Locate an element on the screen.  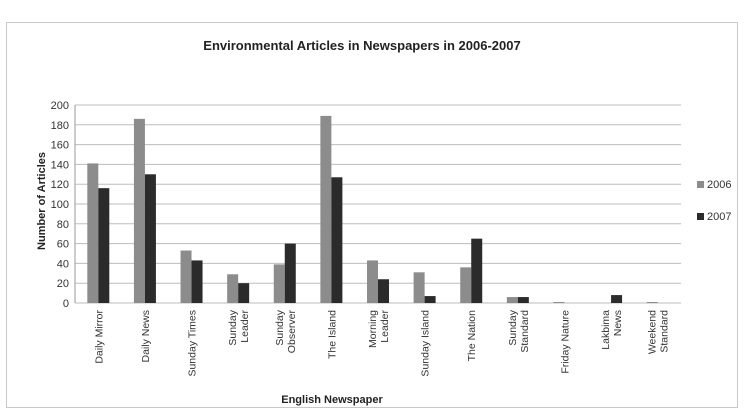
x-tick-label: Daily News is located at coordinates (146, 336).